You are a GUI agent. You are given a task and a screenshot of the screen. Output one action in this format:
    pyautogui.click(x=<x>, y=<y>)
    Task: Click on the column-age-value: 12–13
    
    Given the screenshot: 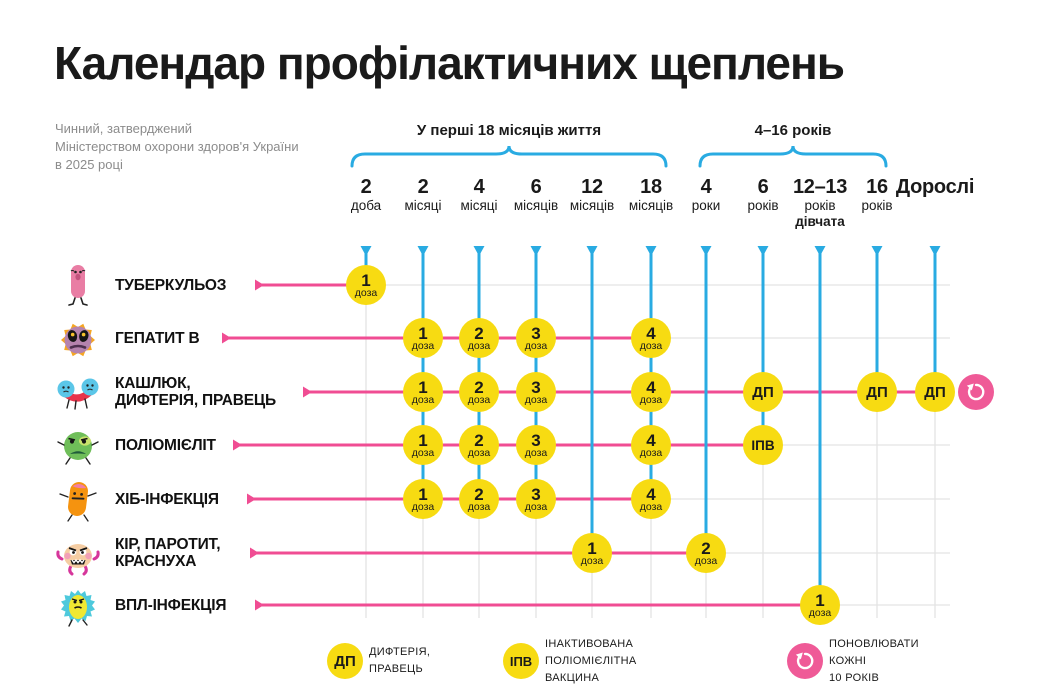 What is the action you would take?
    pyautogui.click(x=820, y=187)
    